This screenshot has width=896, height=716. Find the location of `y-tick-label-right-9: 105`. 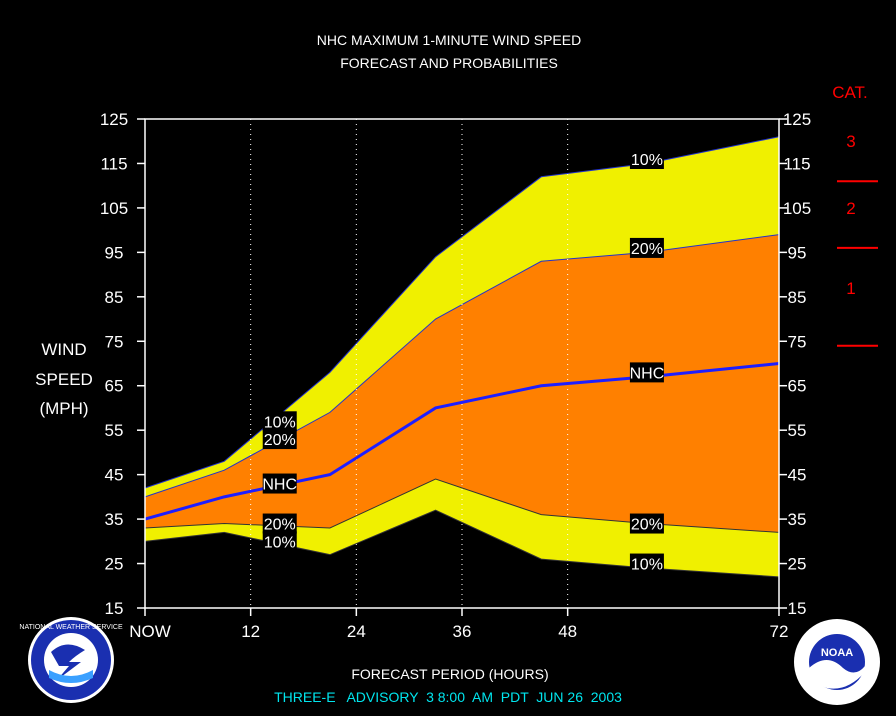

y-tick-label-right-9: 105 is located at coordinates (797, 208).